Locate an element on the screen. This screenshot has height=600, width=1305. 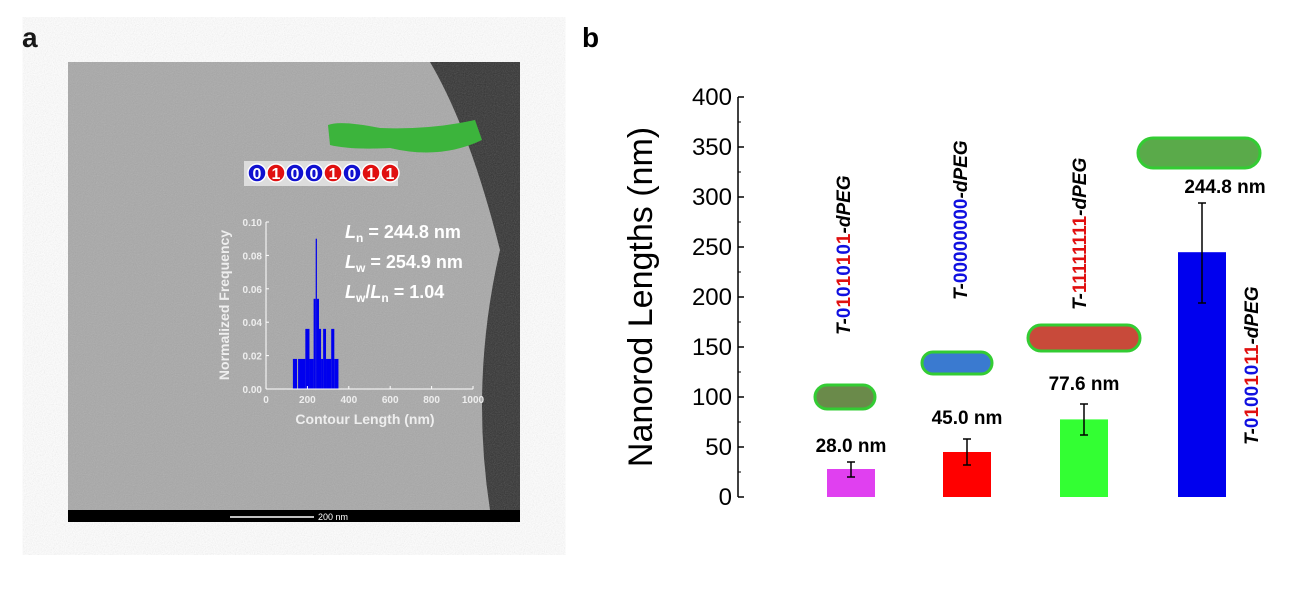
panel-b-label: b is located at coordinates (591, 37).